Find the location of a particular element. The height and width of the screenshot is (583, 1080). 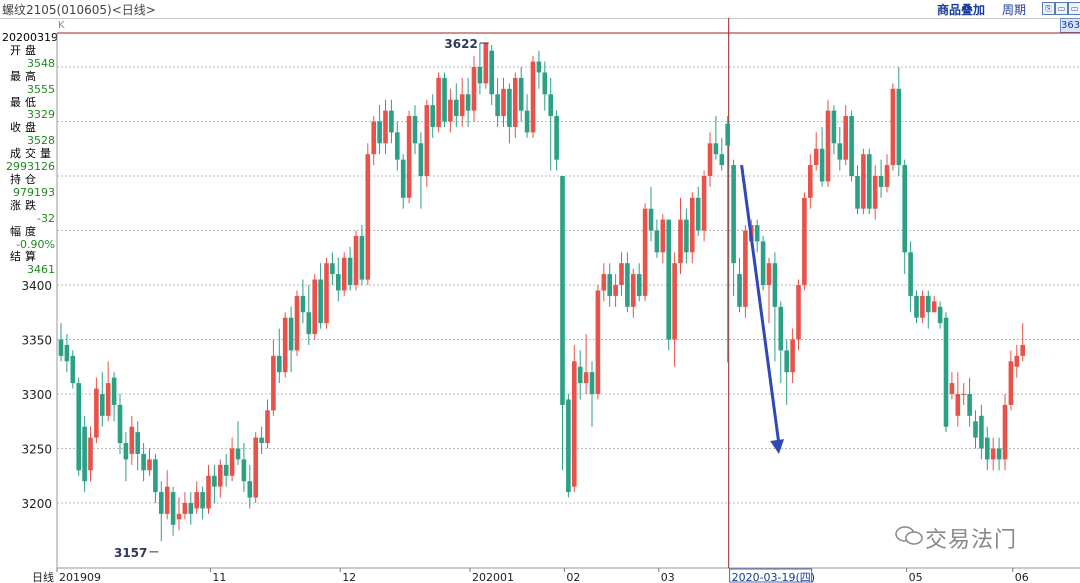

x-tick-label: 02 is located at coordinates (573, 577).